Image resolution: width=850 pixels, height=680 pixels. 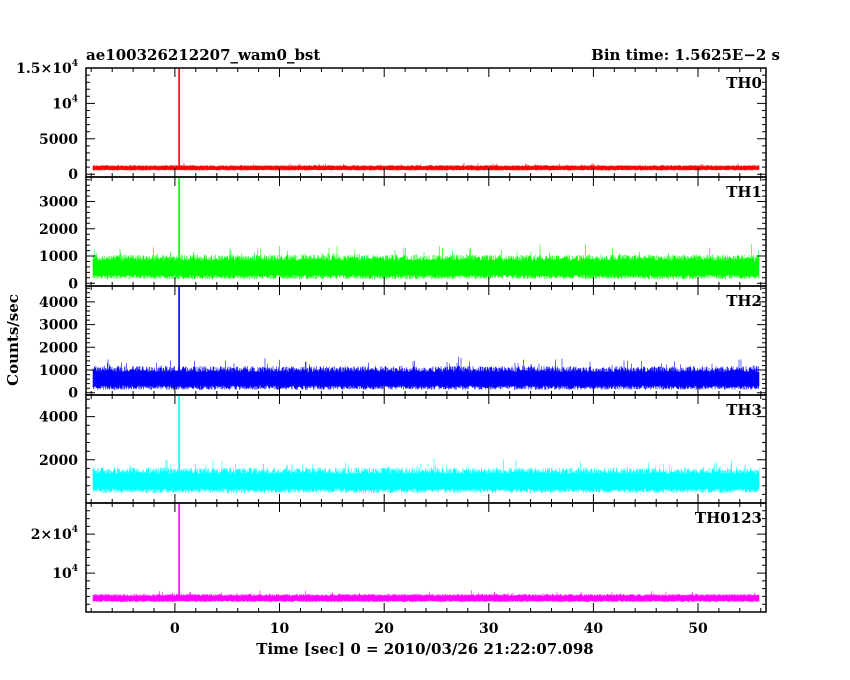 I want to click on panel-th1: TH1 0 1000 2000 3000, so click(x=403, y=234).